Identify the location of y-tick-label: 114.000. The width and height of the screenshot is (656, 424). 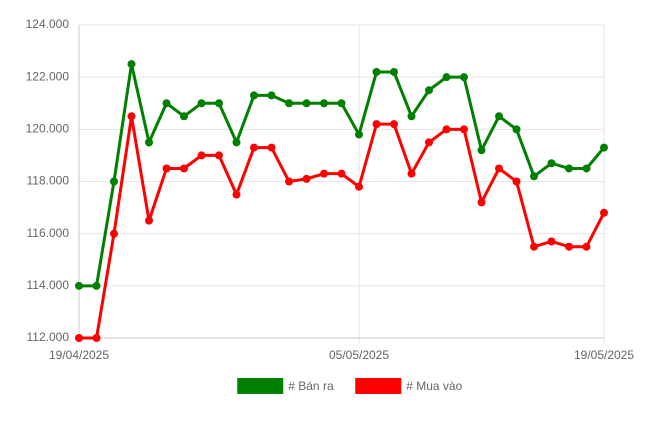
(48, 285).